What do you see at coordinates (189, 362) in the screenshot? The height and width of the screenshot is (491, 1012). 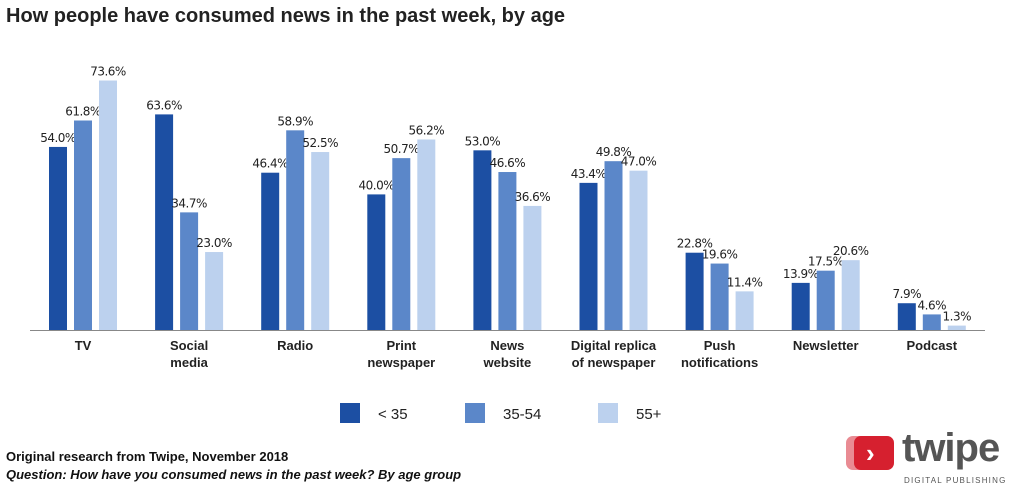 I see `category-label: media` at bounding box center [189, 362].